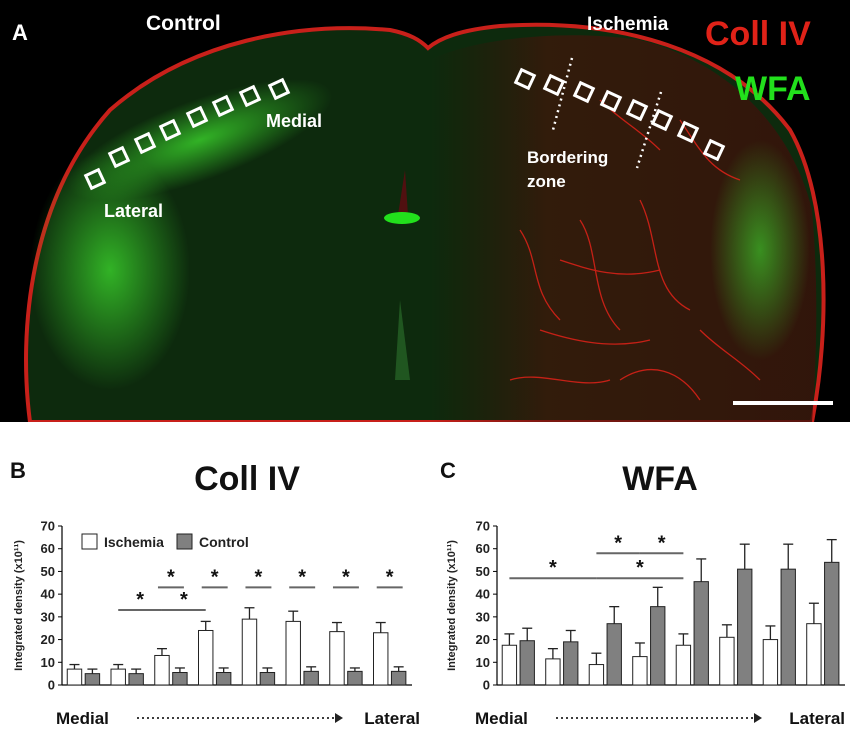  I want to click on wfa-signal-right, so click(760, 250).